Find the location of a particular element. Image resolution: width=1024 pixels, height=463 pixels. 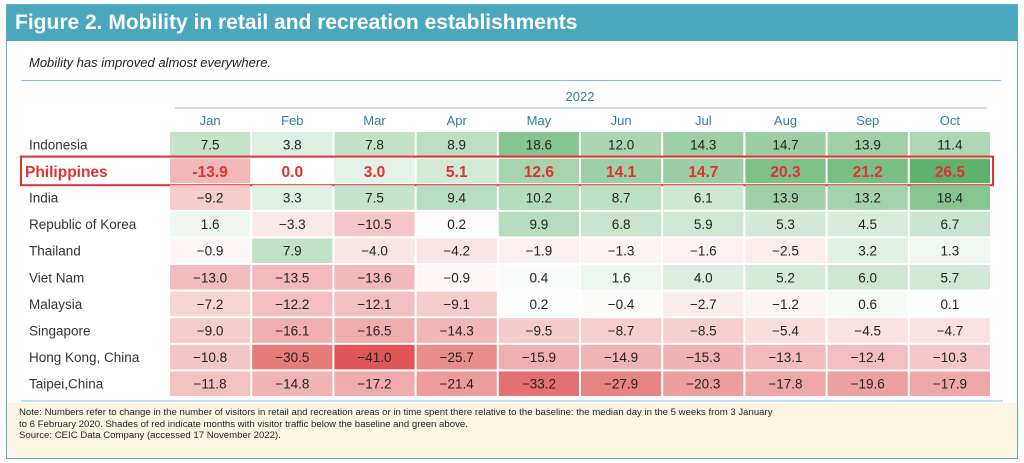

data-label: −11.8 is located at coordinates (210, 384).